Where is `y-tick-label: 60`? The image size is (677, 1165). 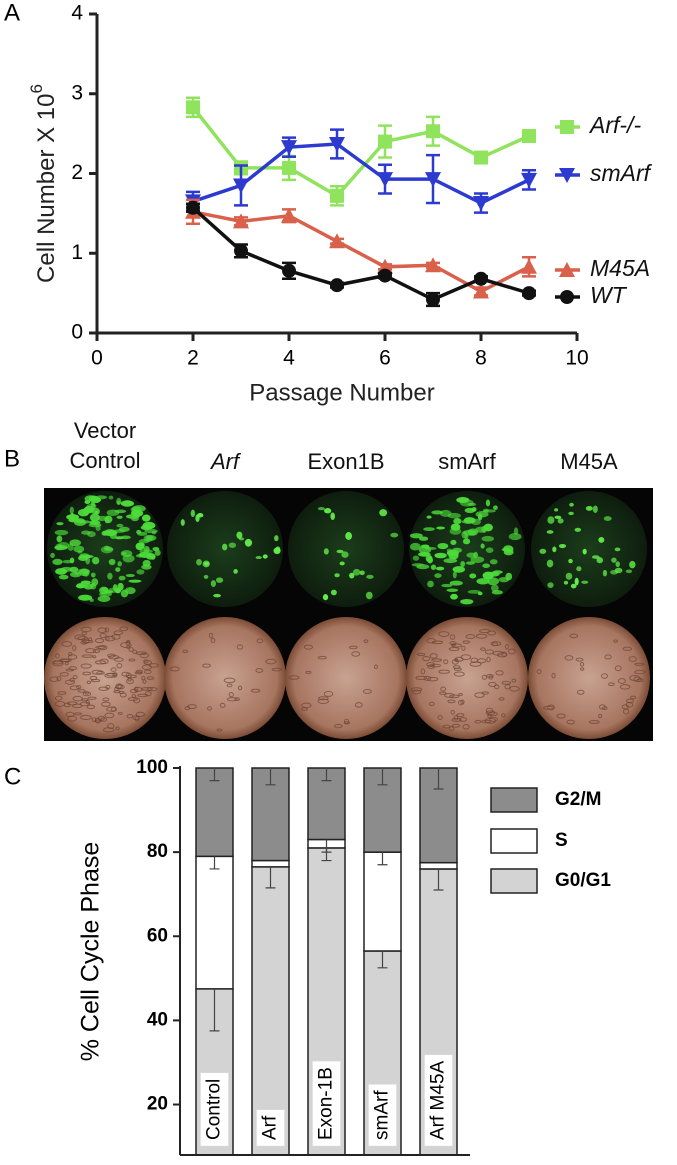
y-tick-label: 60 is located at coordinates (157, 935).